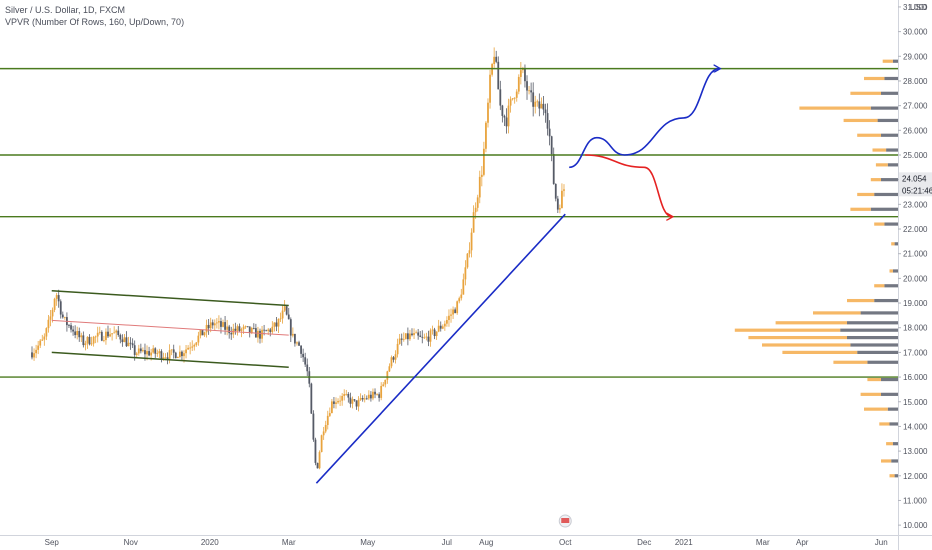 Image resolution: width=932 pixels, height=550 pixels. I want to click on projection-up-arrow, so click(644, 119).